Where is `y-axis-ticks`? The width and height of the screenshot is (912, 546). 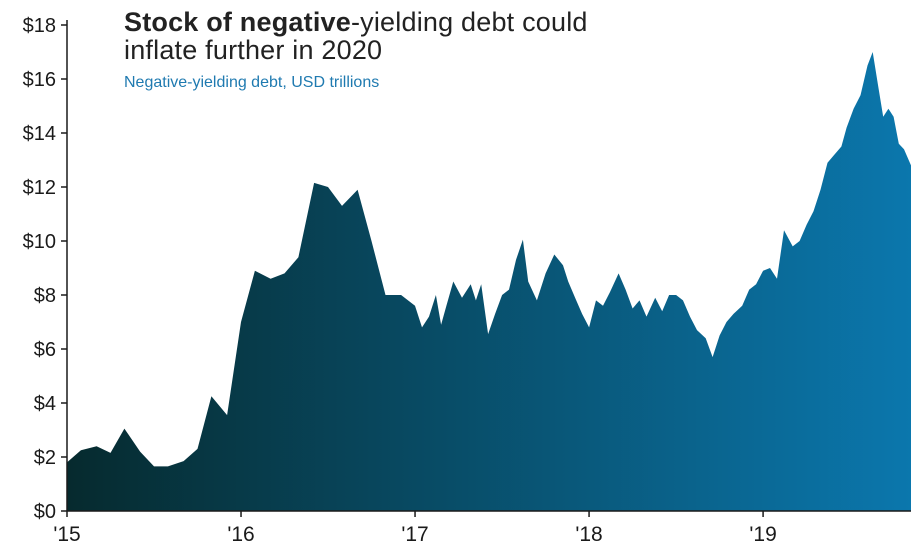
y-axis-ticks is located at coordinates (64, 268).